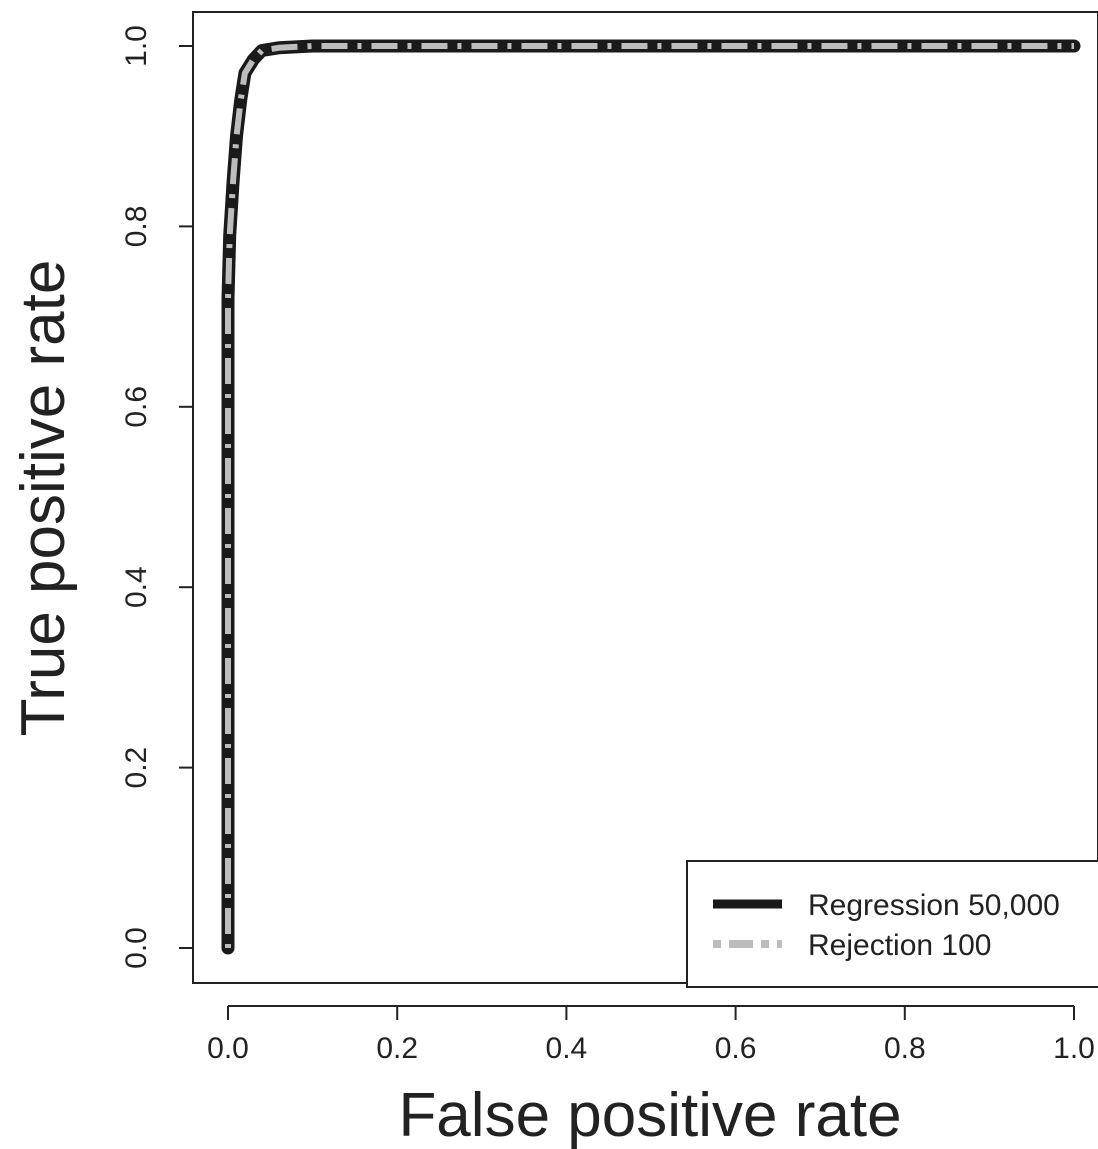  What do you see at coordinates (136, 46) in the screenshot?
I see `y-tick-label: 1.0` at bounding box center [136, 46].